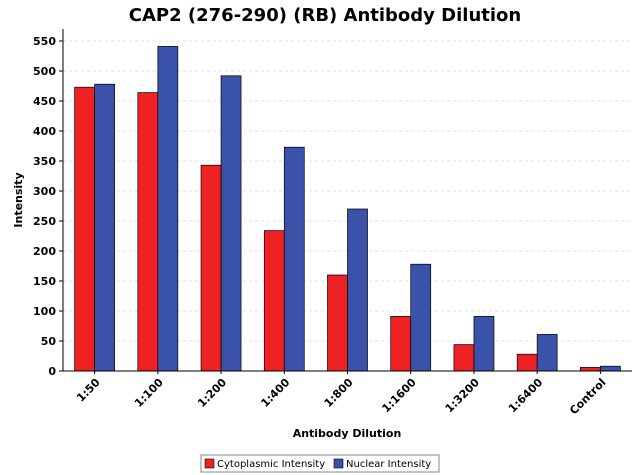  What do you see at coordinates (399, 396) in the screenshot?
I see `x-tick-label: 1:1600` at bounding box center [399, 396].